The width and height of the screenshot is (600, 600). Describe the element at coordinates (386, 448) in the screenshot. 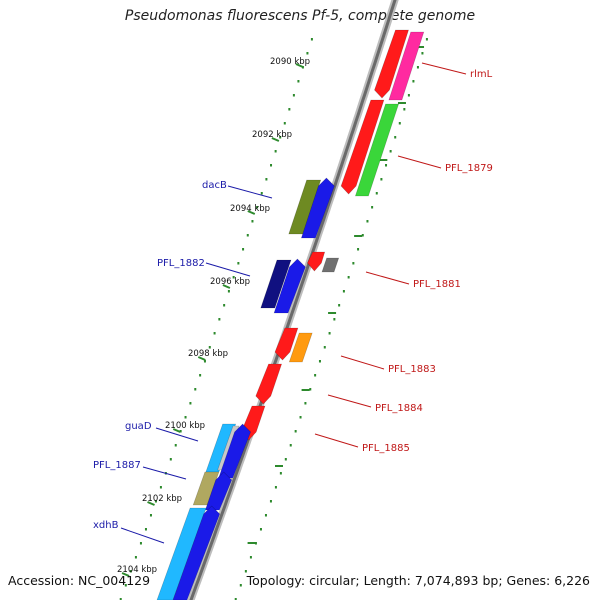

I see `gene-label-pfl-1885: PFL_1885` at that location.